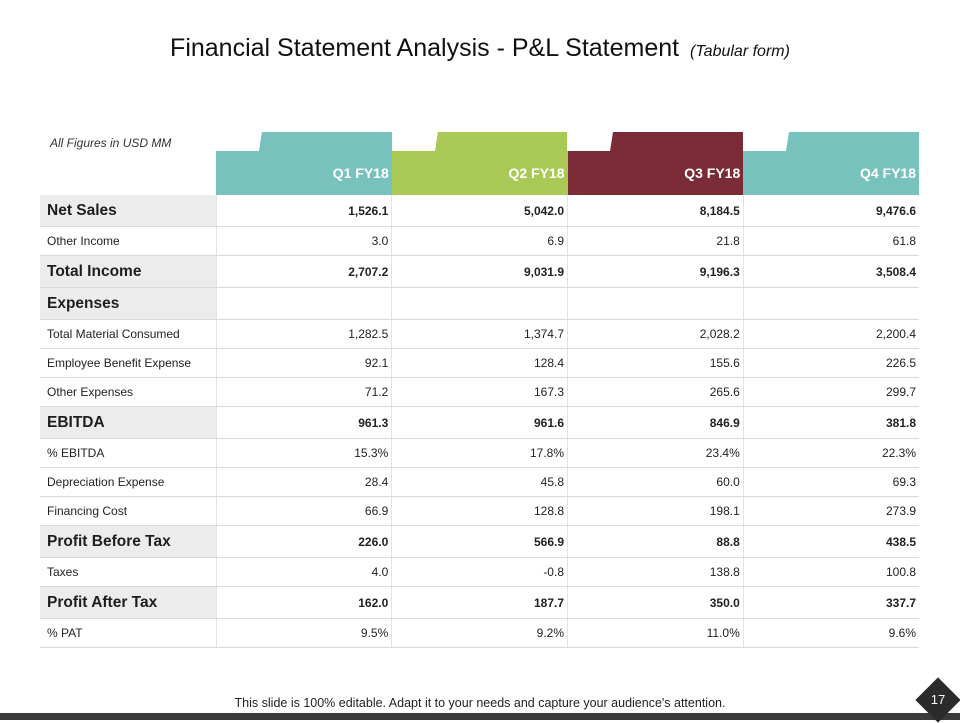 The height and width of the screenshot is (723, 960). I want to click on column-header-q1: Q1 FY18, so click(304, 173).